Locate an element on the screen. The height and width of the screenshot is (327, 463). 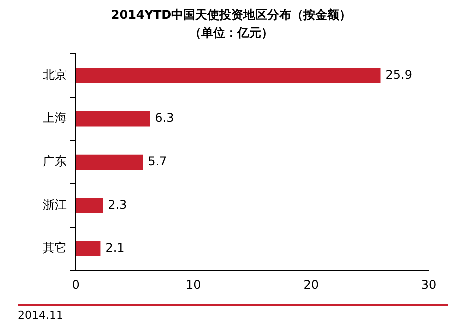
data-label: 2.1 is located at coordinates (115, 248).